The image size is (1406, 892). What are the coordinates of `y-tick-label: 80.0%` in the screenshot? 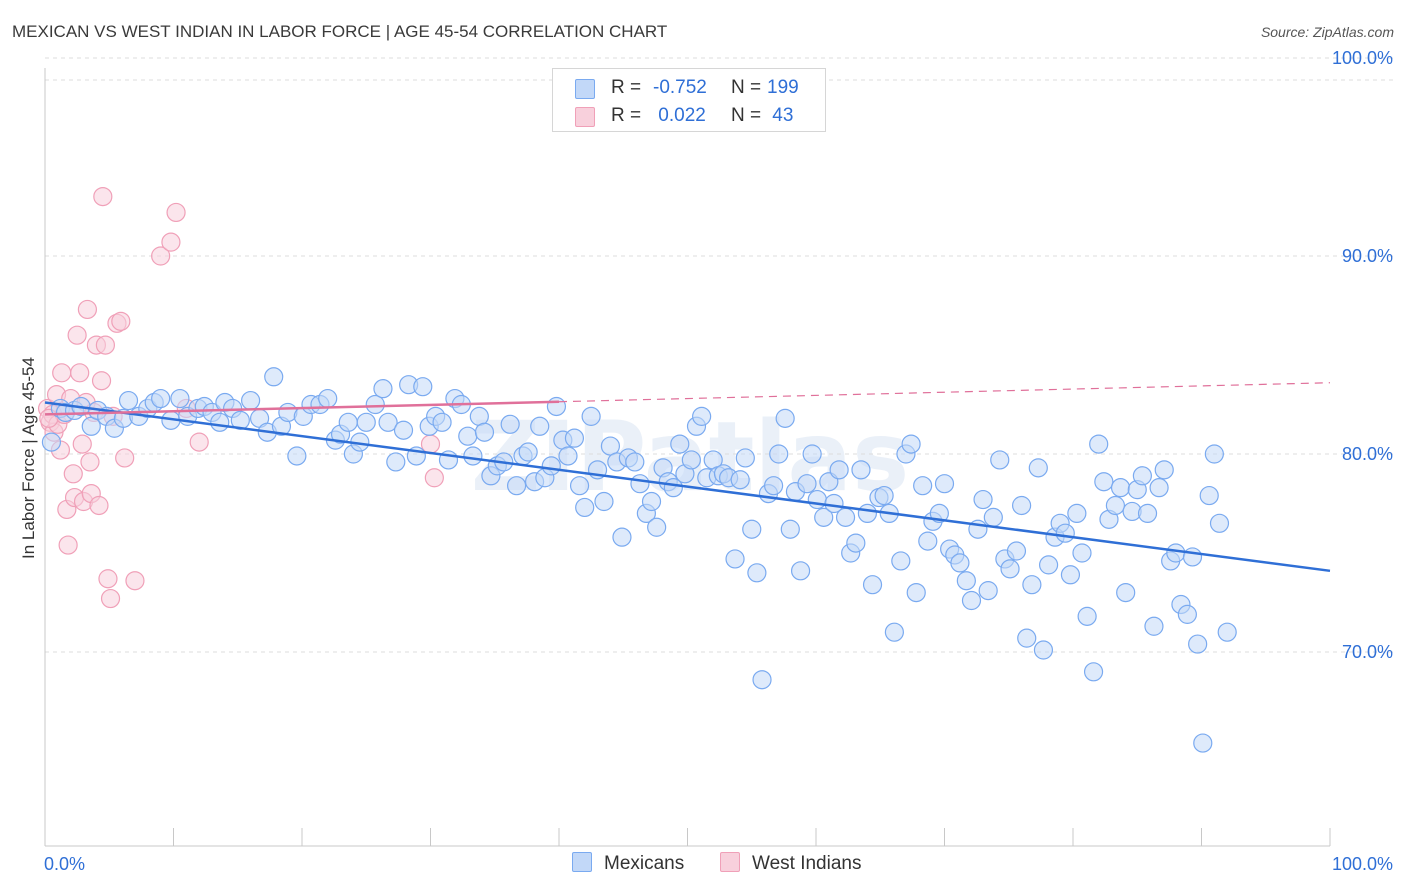 It's located at (1367, 454).